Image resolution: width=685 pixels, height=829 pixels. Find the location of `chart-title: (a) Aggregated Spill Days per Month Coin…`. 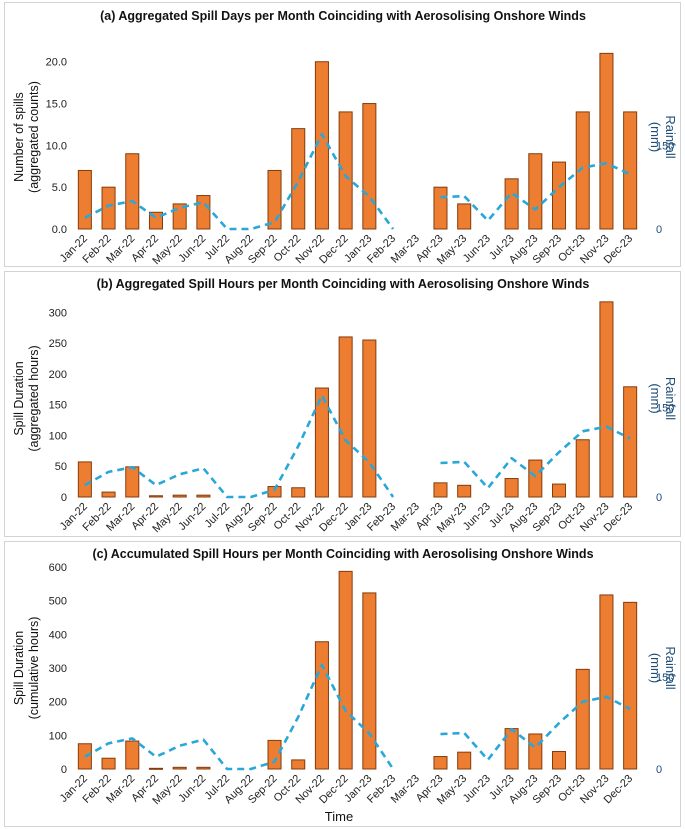

chart-title: (a) Aggregated Spill Days per Month Coin… is located at coordinates (343, 16).